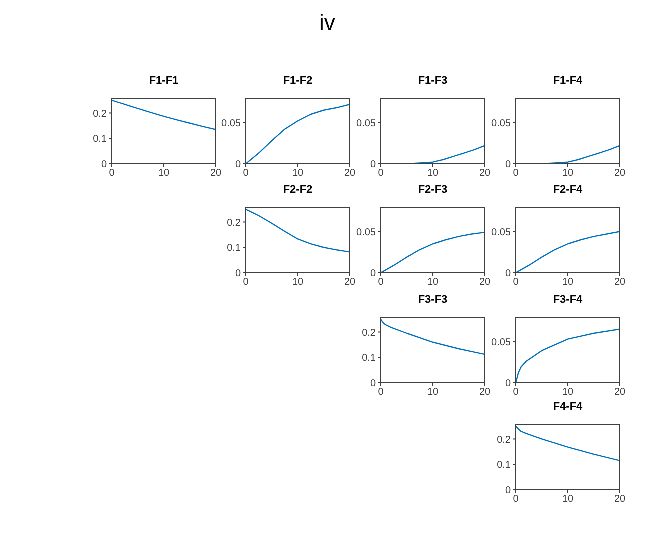 The image size is (655, 554). Describe the element at coordinates (568, 190) in the screenshot. I see `chart-title: F2-F4` at that location.